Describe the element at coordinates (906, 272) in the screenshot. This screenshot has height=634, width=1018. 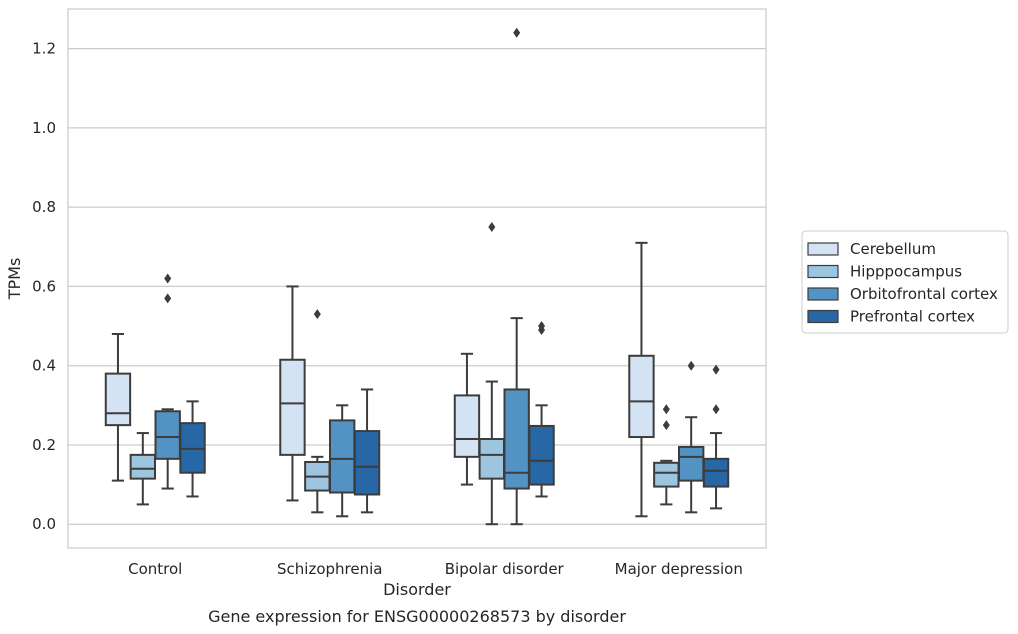
I see `legend-label: Hipppocampus` at that location.